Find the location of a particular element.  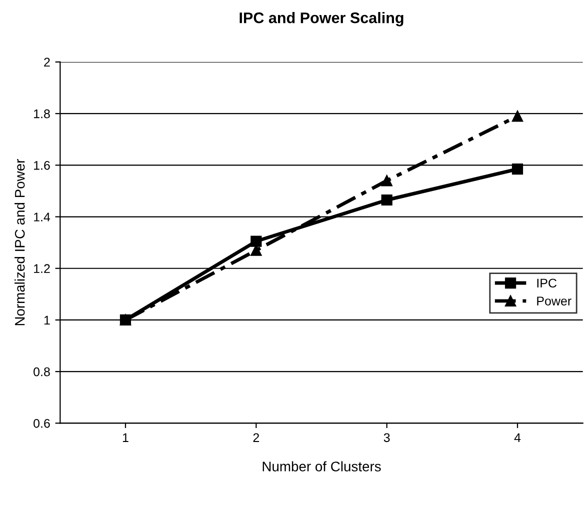

legend-label: IPC is located at coordinates (547, 283).